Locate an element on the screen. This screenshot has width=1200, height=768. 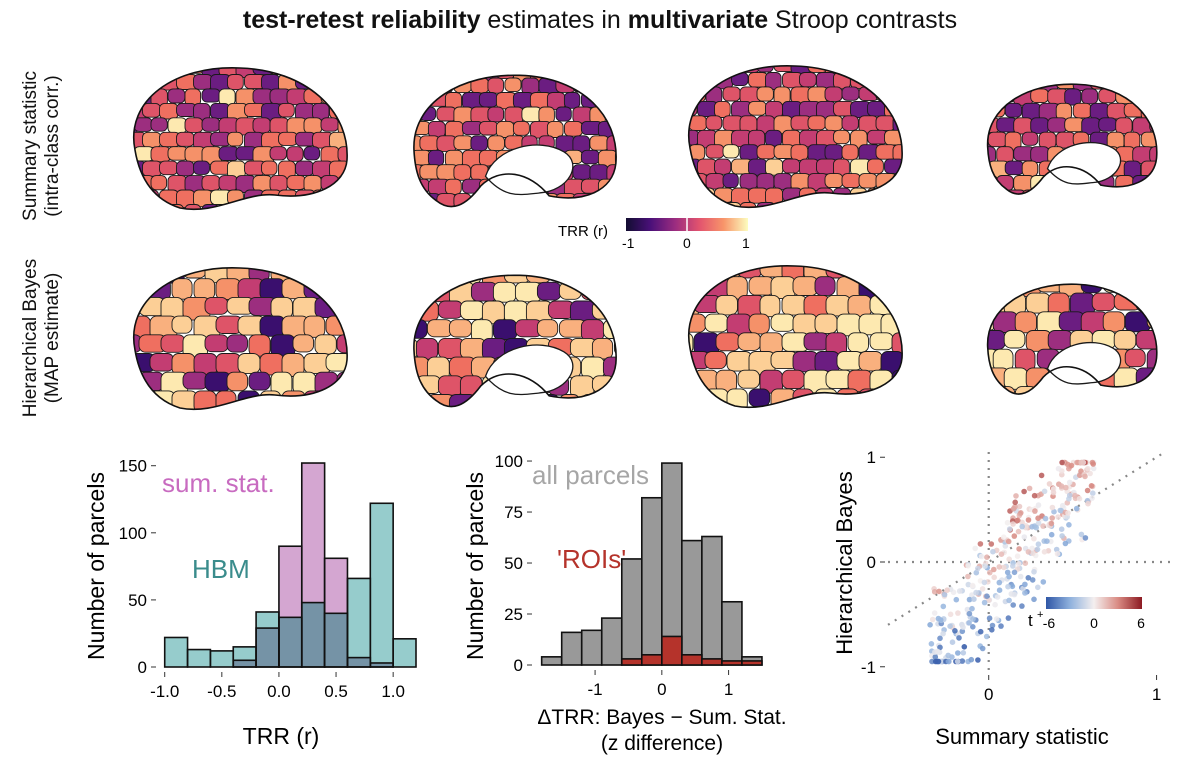
colorbar-tick-0: -1 is located at coordinates (628, 243).